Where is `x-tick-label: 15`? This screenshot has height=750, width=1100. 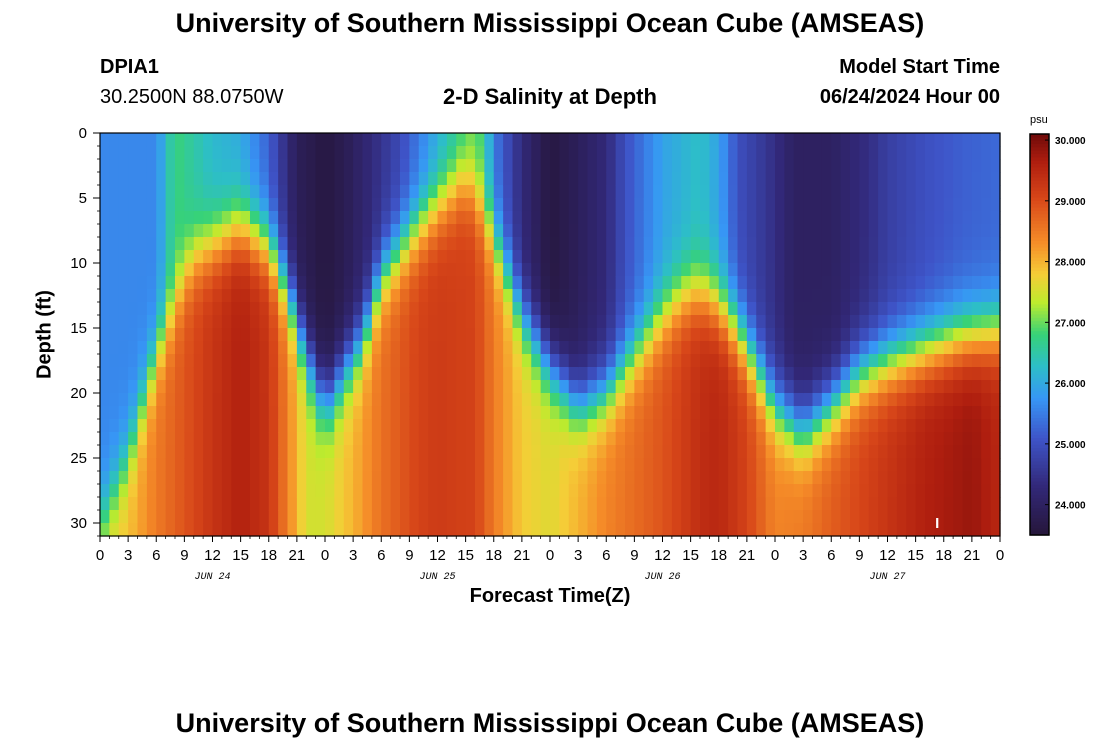 x-tick-label: 15 is located at coordinates (915, 555).